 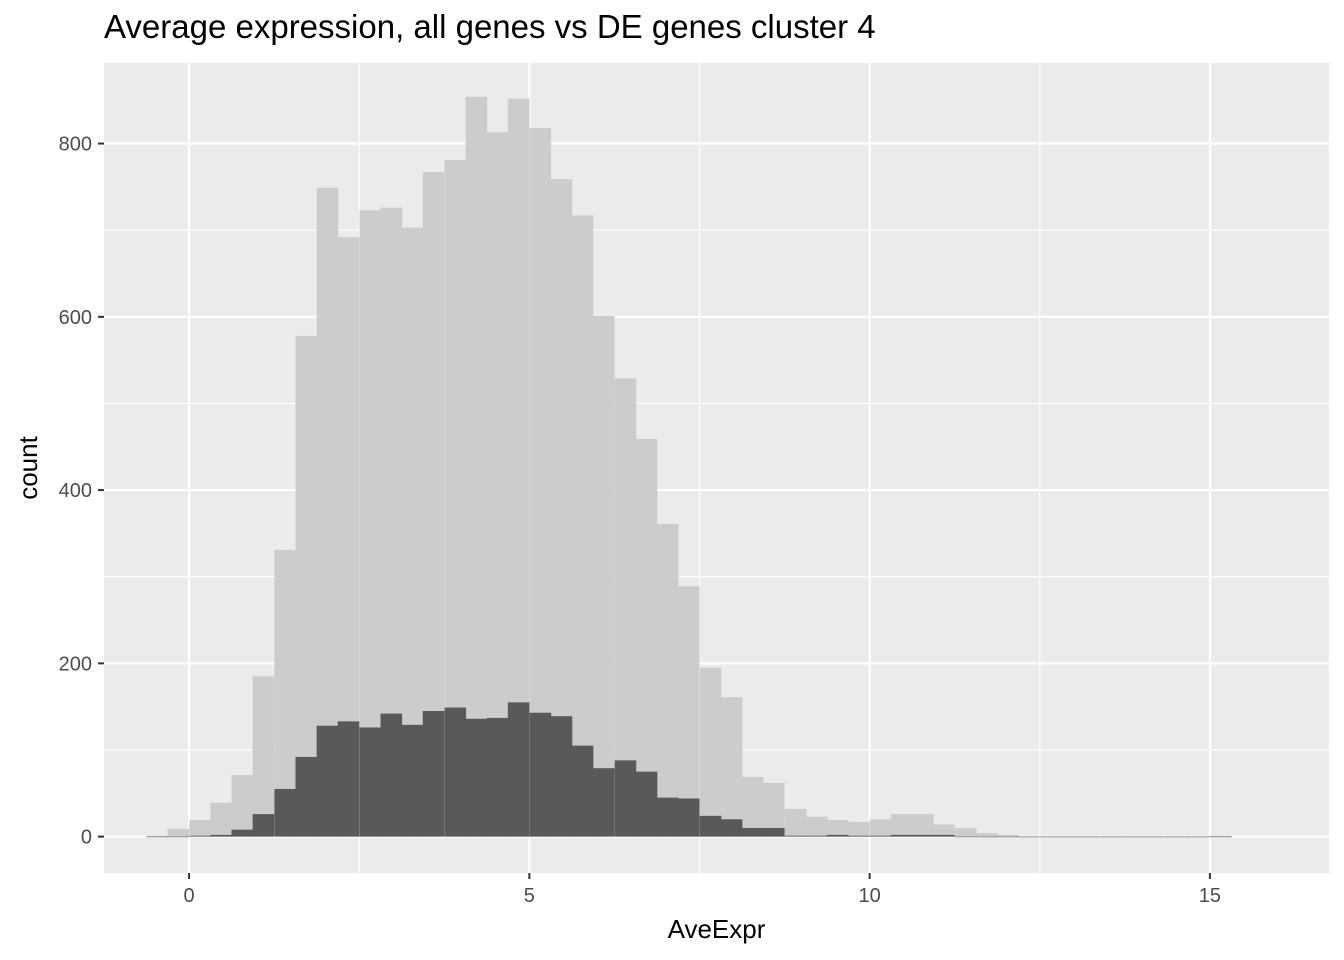 What do you see at coordinates (75, 318) in the screenshot?
I see `y-tick-label: 600` at bounding box center [75, 318].